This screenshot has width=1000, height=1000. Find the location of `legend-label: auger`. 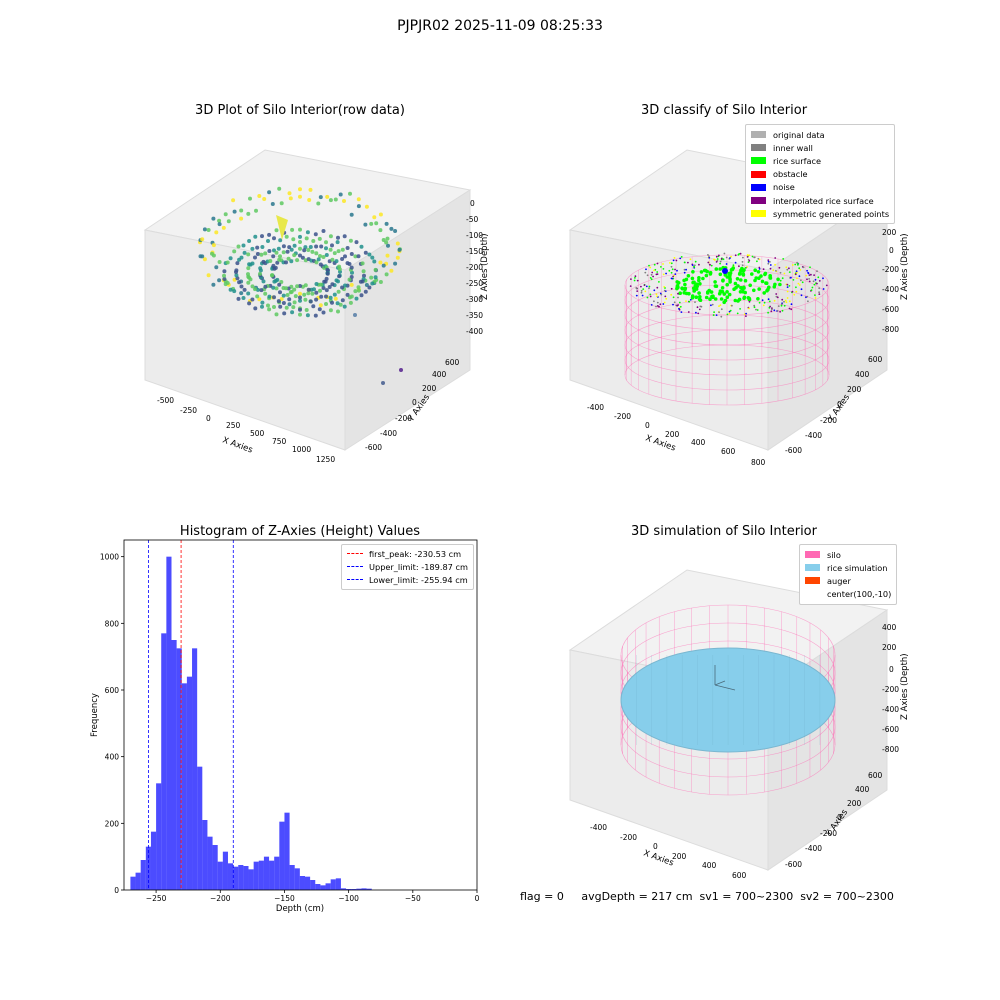

legend-label: auger is located at coordinates (839, 580).